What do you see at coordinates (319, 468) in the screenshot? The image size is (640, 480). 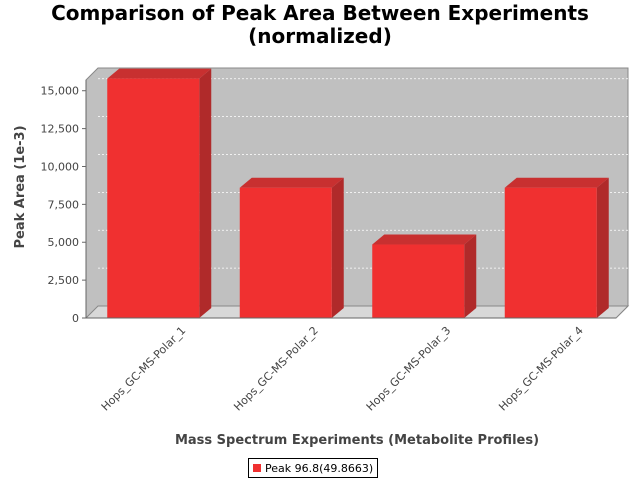 I see `legend-label: Peak 96.8(49.8663)` at bounding box center [319, 468].